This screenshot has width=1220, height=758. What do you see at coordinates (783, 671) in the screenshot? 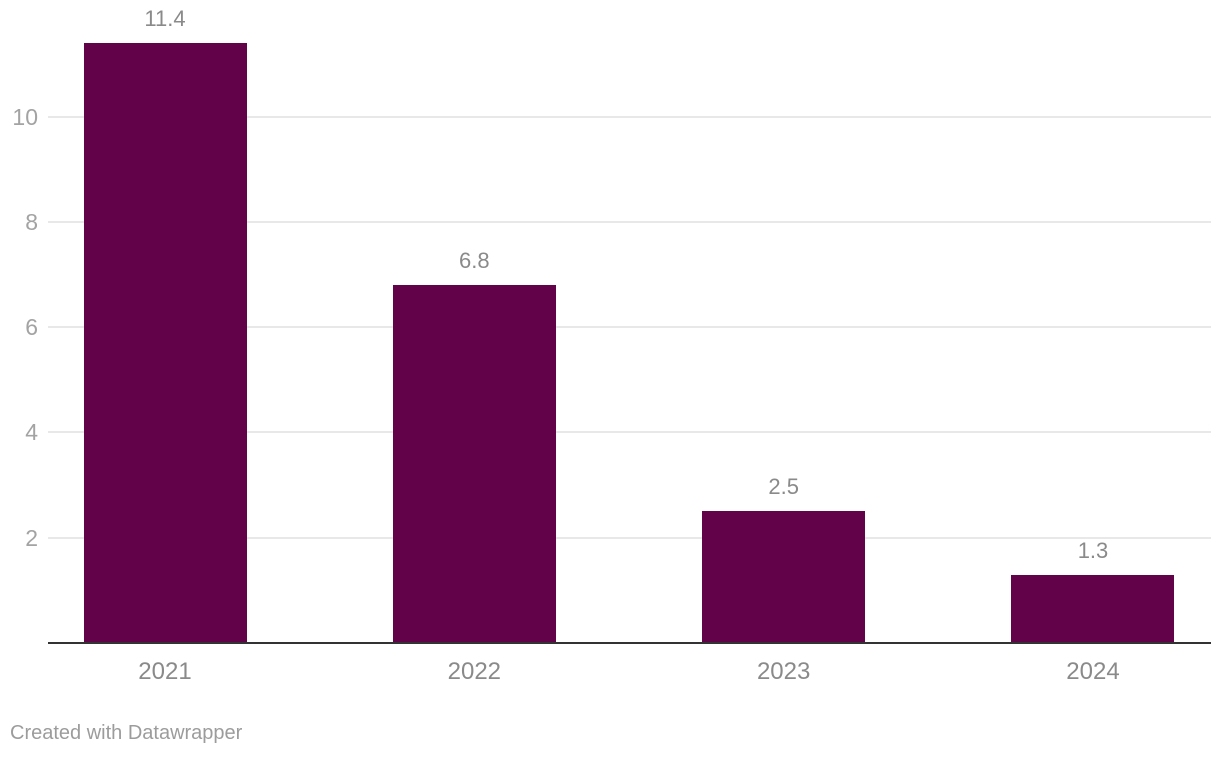
I see `category-label-2023: 2023` at bounding box center [783, 671].